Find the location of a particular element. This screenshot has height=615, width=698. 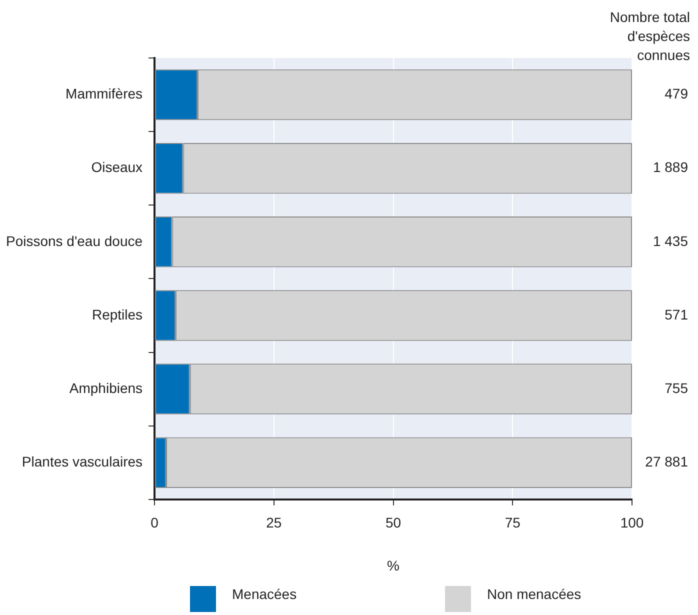

x-tick-label: 50 is located at coordinates (393, 522).